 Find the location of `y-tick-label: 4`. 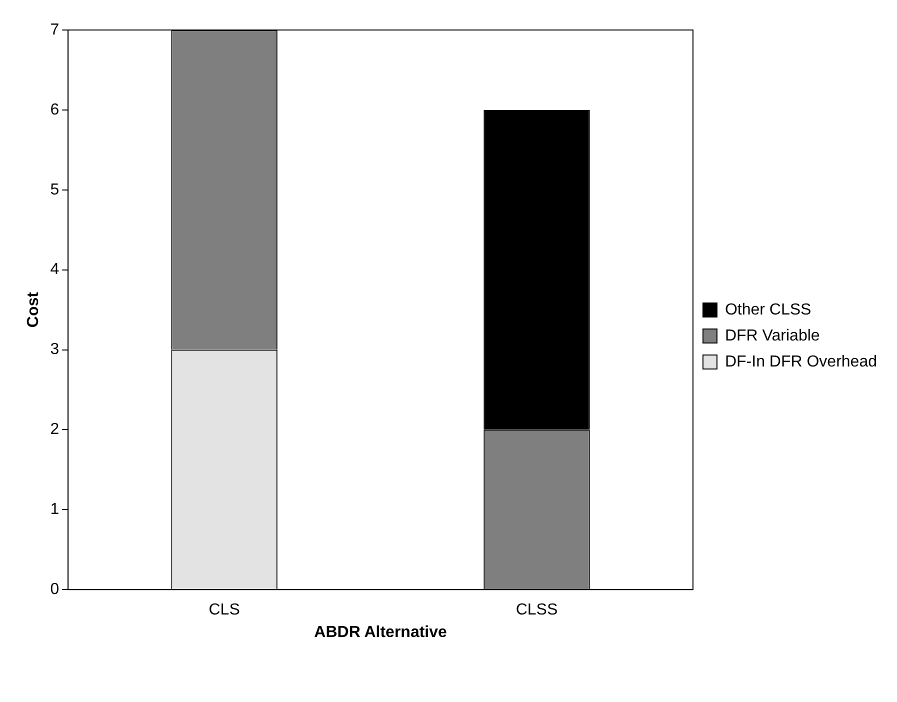

y-tick-label: 4 is located at coordinates (55, 269).